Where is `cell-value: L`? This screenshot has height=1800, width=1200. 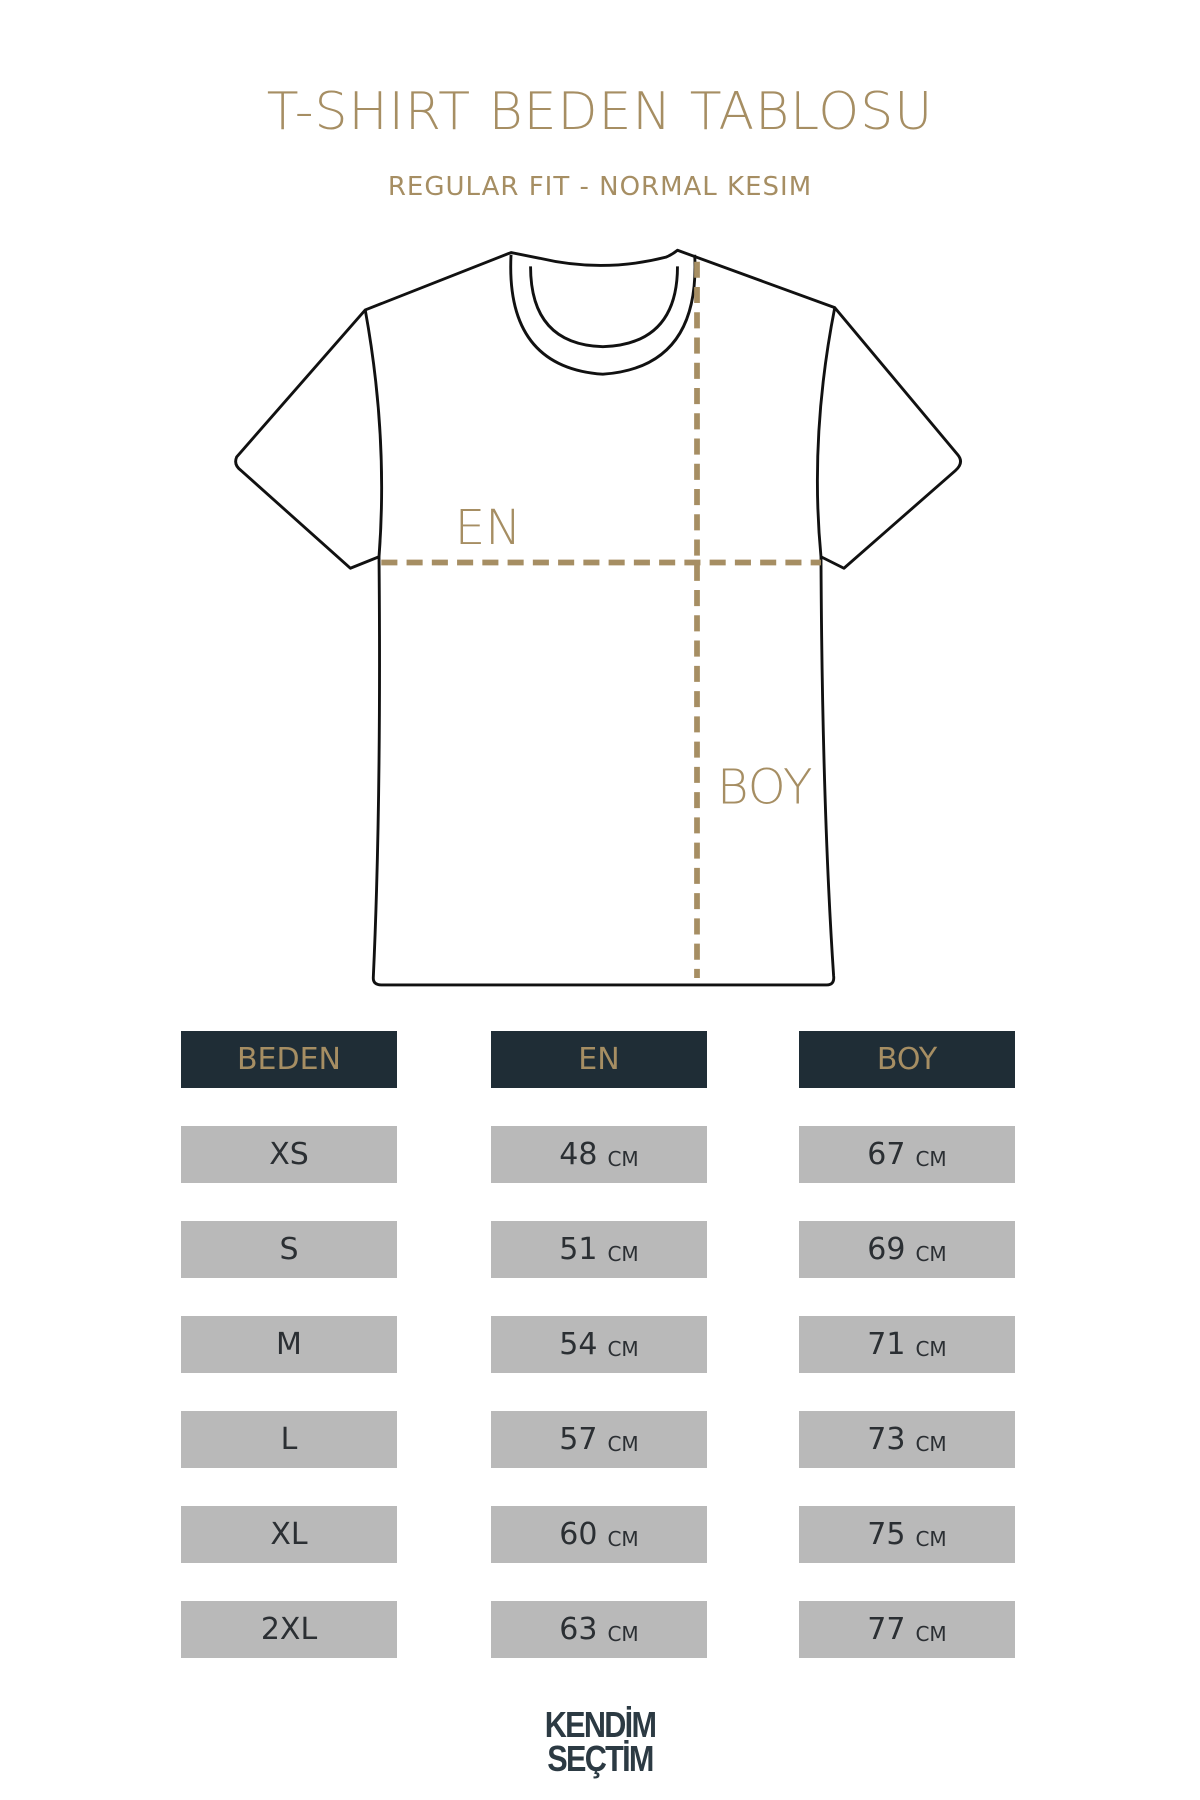
cell-value: L is located at coordinates (289, 1439).